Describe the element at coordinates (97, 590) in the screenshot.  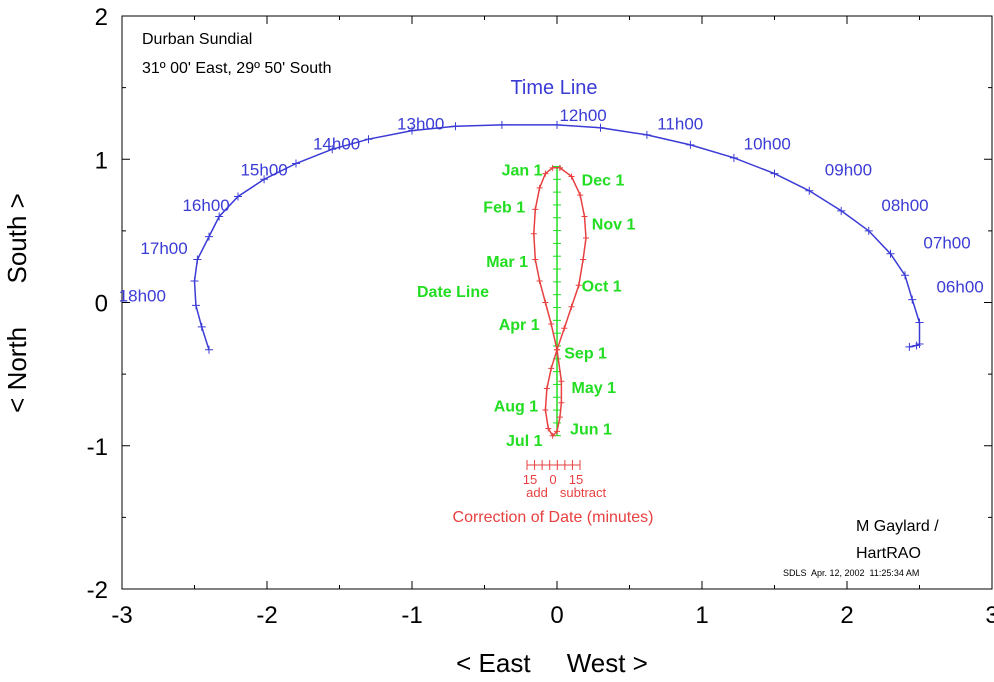
I see `y-tick-label: -2` at that location.